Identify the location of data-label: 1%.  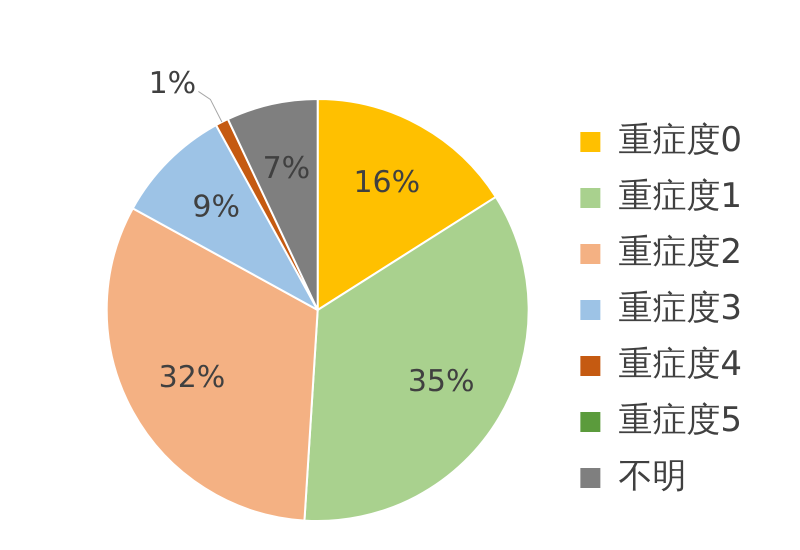
(172, 84).